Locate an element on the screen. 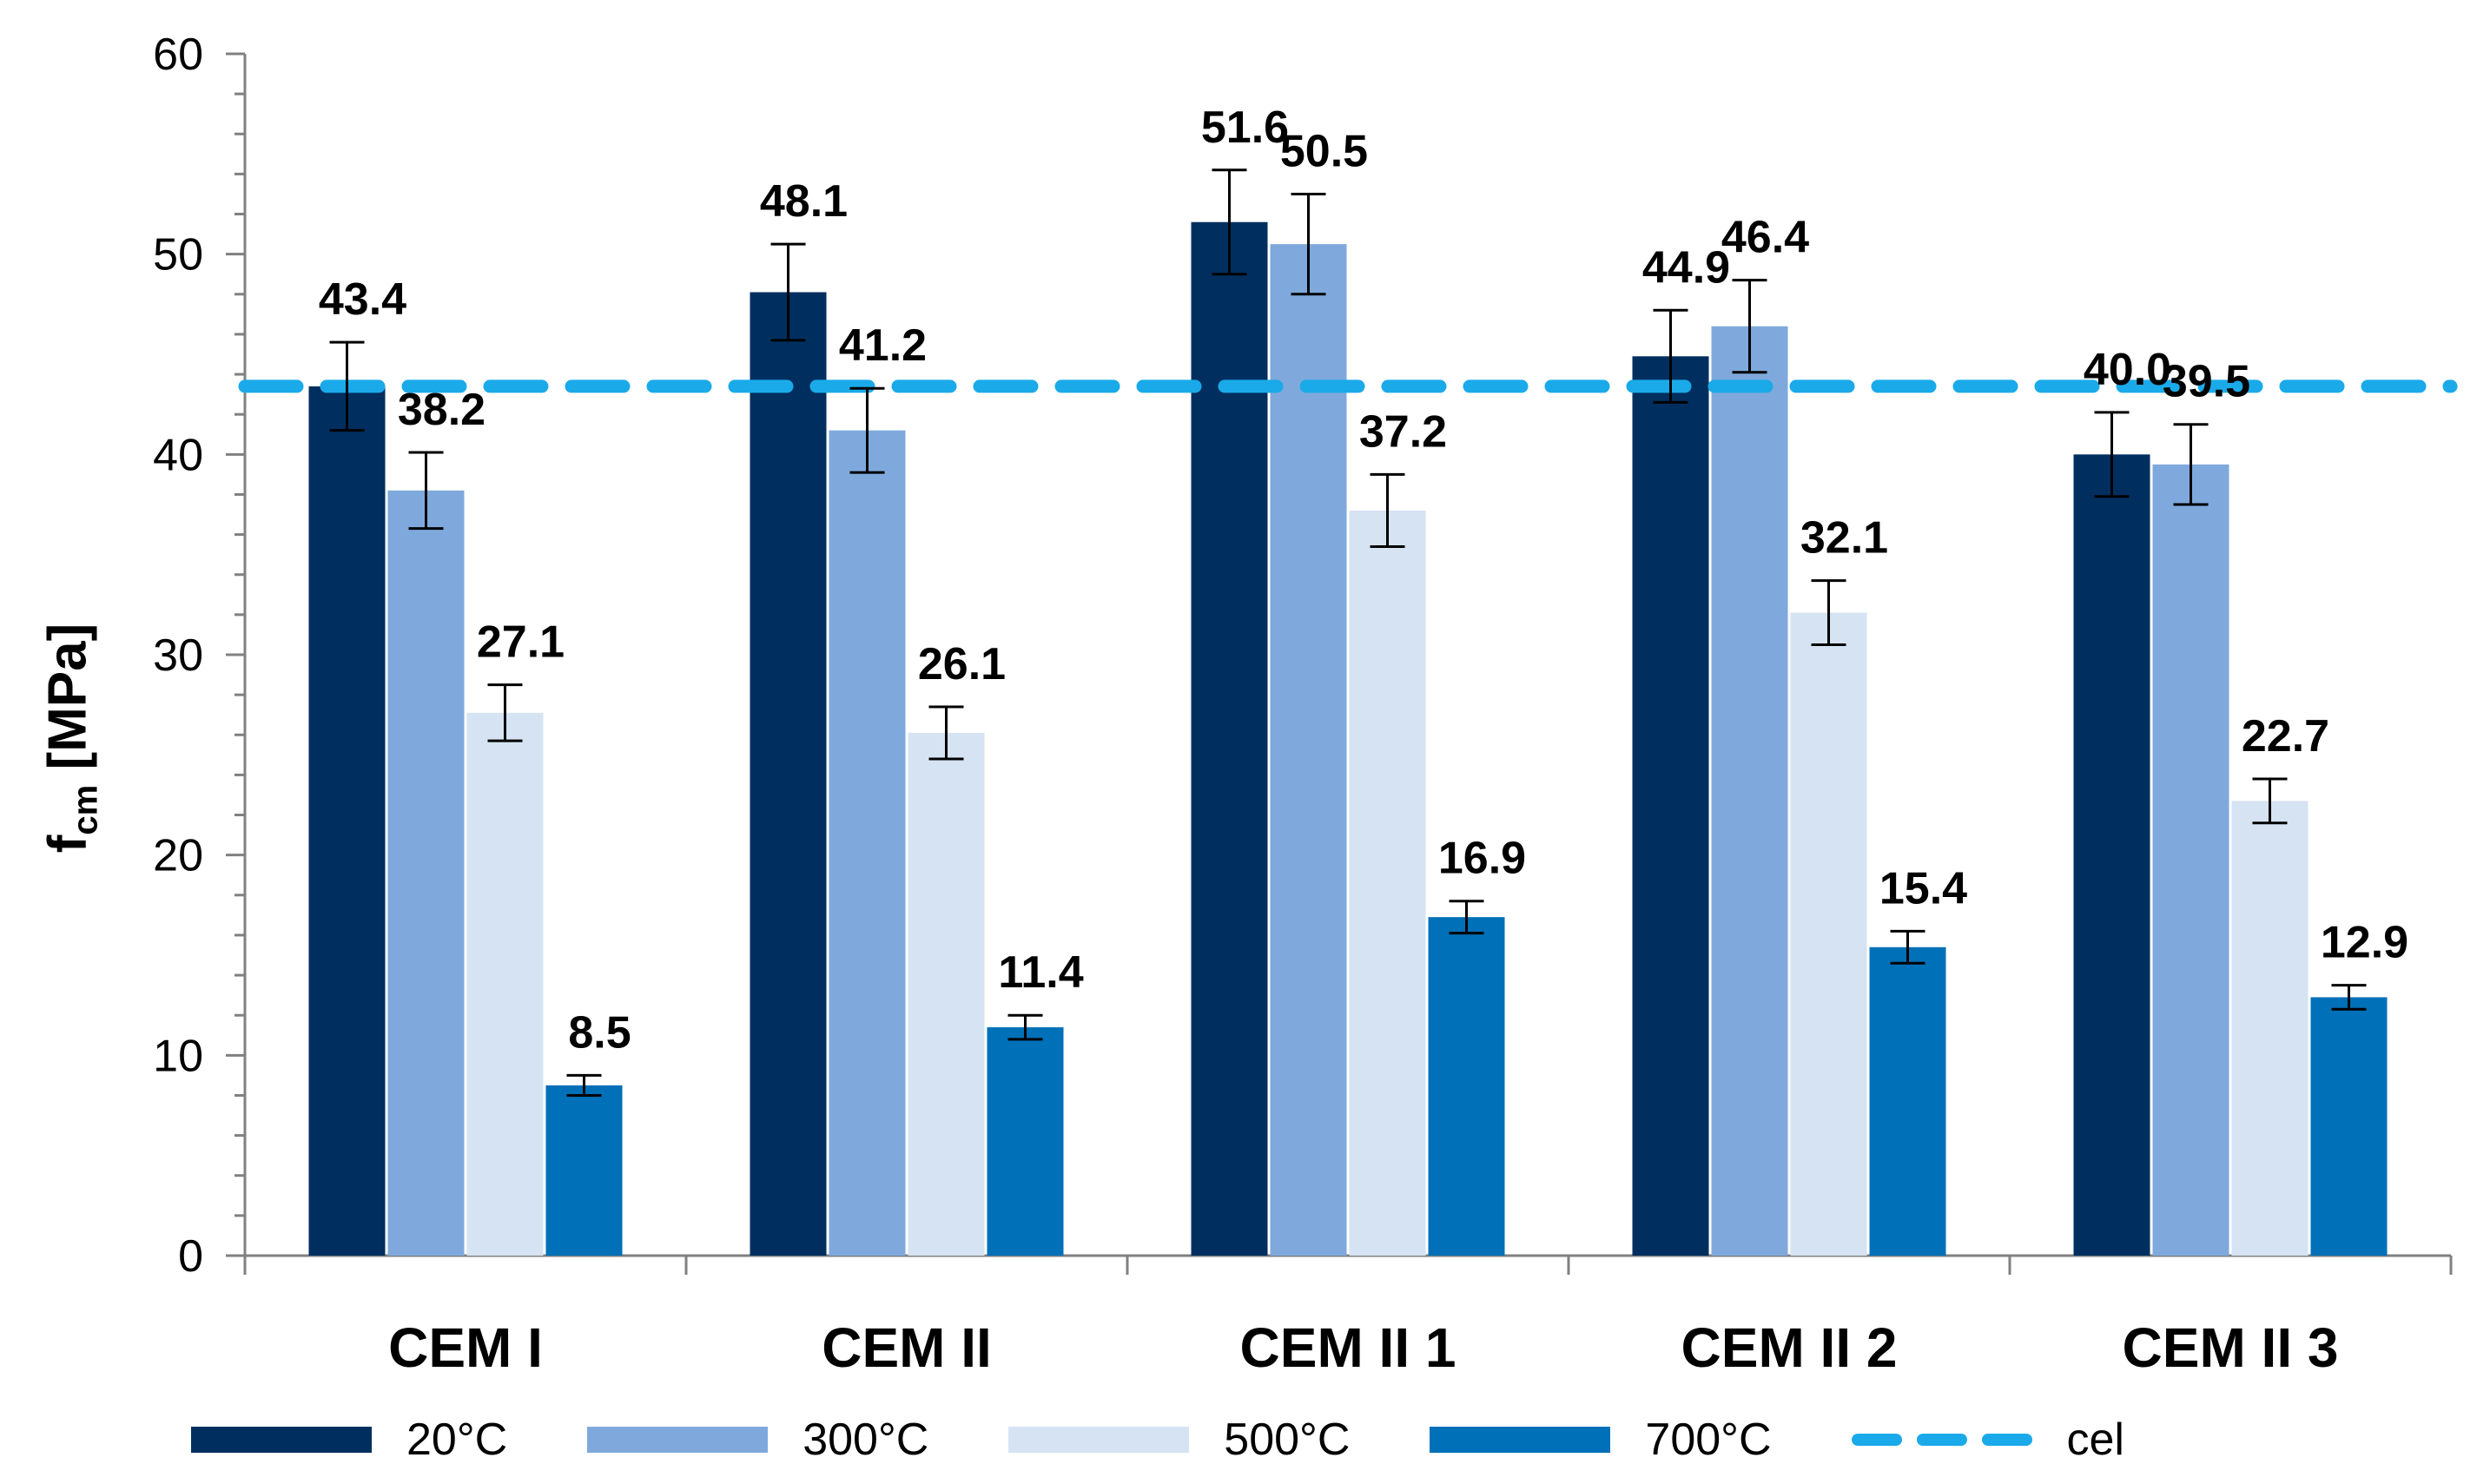 Image resolution: width=2477 pixels, height=1484 pixels. data-label: 39.5 is located at coordinates (2206, 382).